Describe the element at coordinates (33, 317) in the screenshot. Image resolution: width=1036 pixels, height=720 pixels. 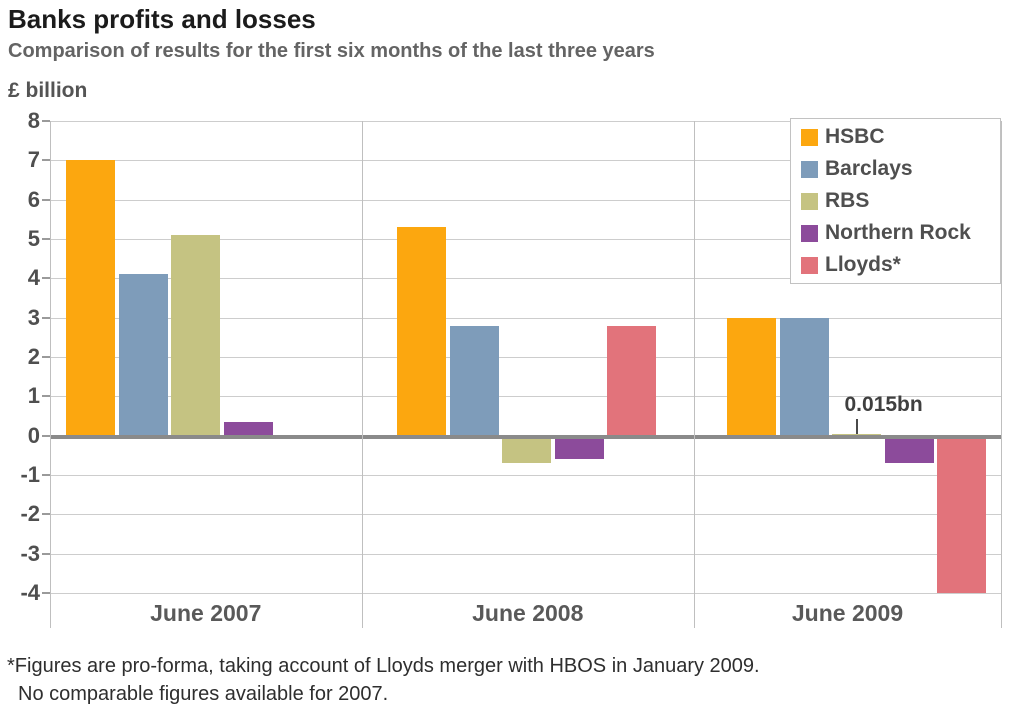
I see `y-axis-tick-label: 3` at that location.